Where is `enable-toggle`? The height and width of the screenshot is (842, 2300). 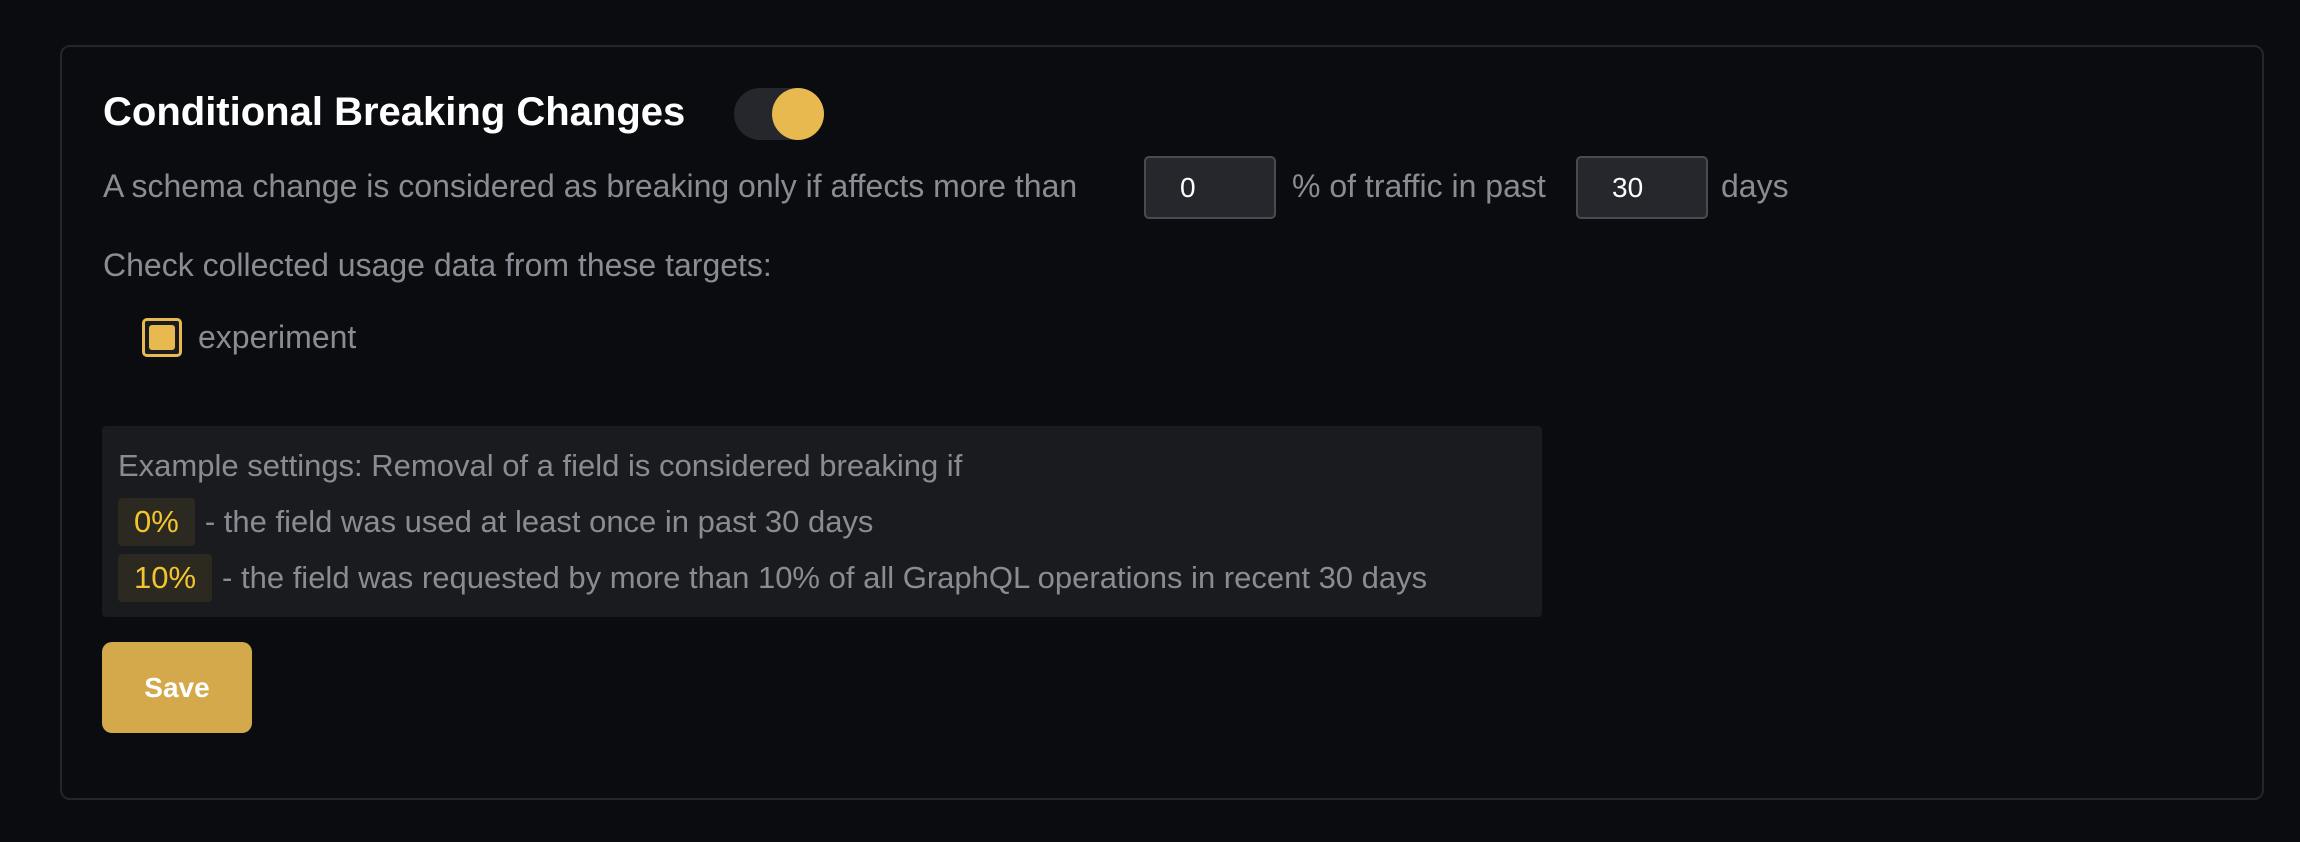 enable-toggle is located at coordinates (779, 114).